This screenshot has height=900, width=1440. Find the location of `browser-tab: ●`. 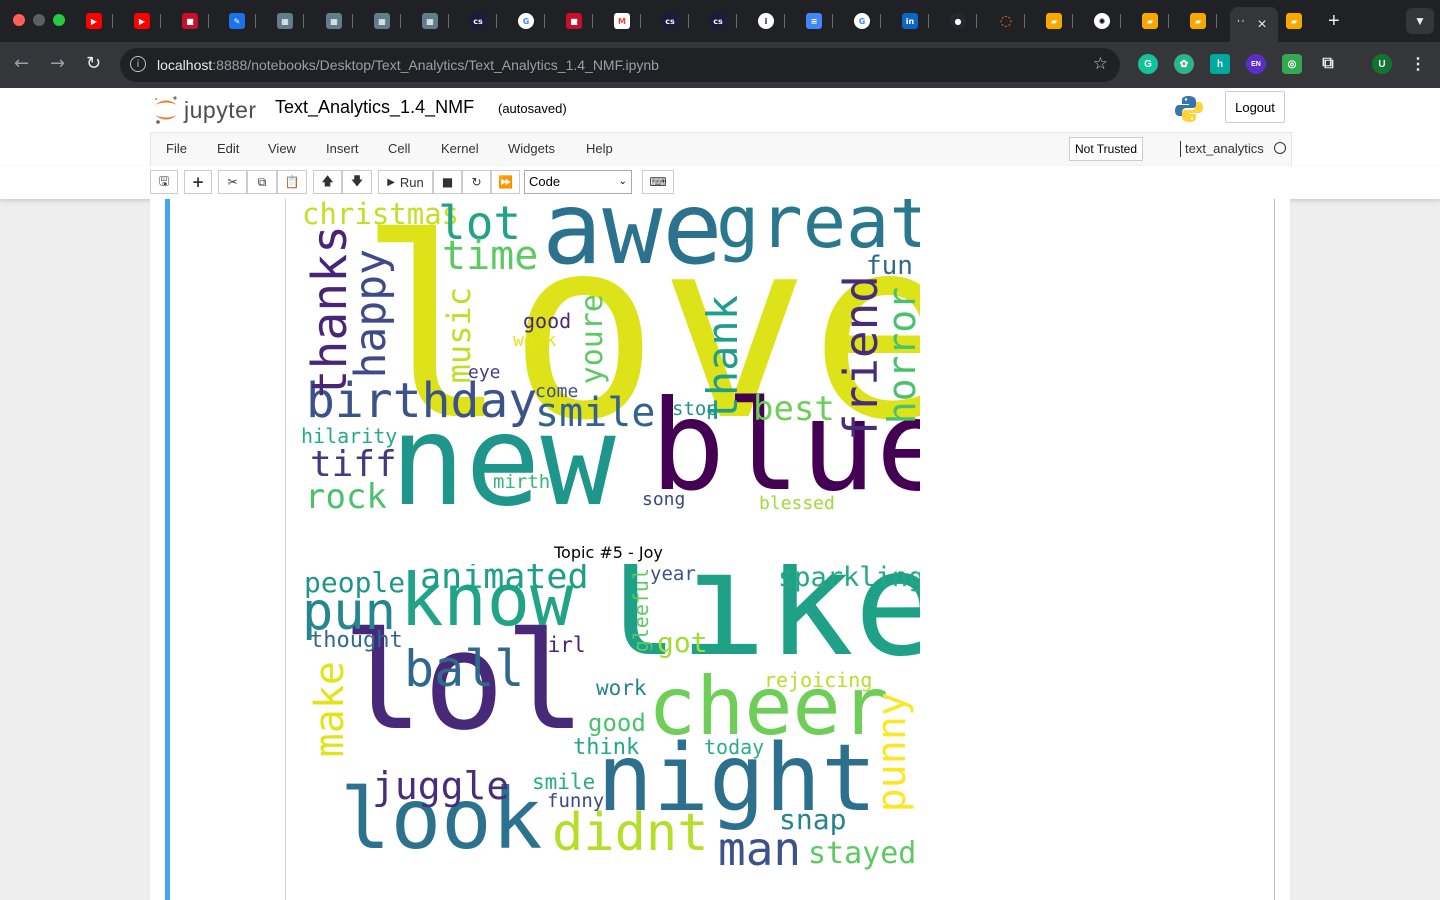

browser-tab: ● is located at coordinates (963, 21).